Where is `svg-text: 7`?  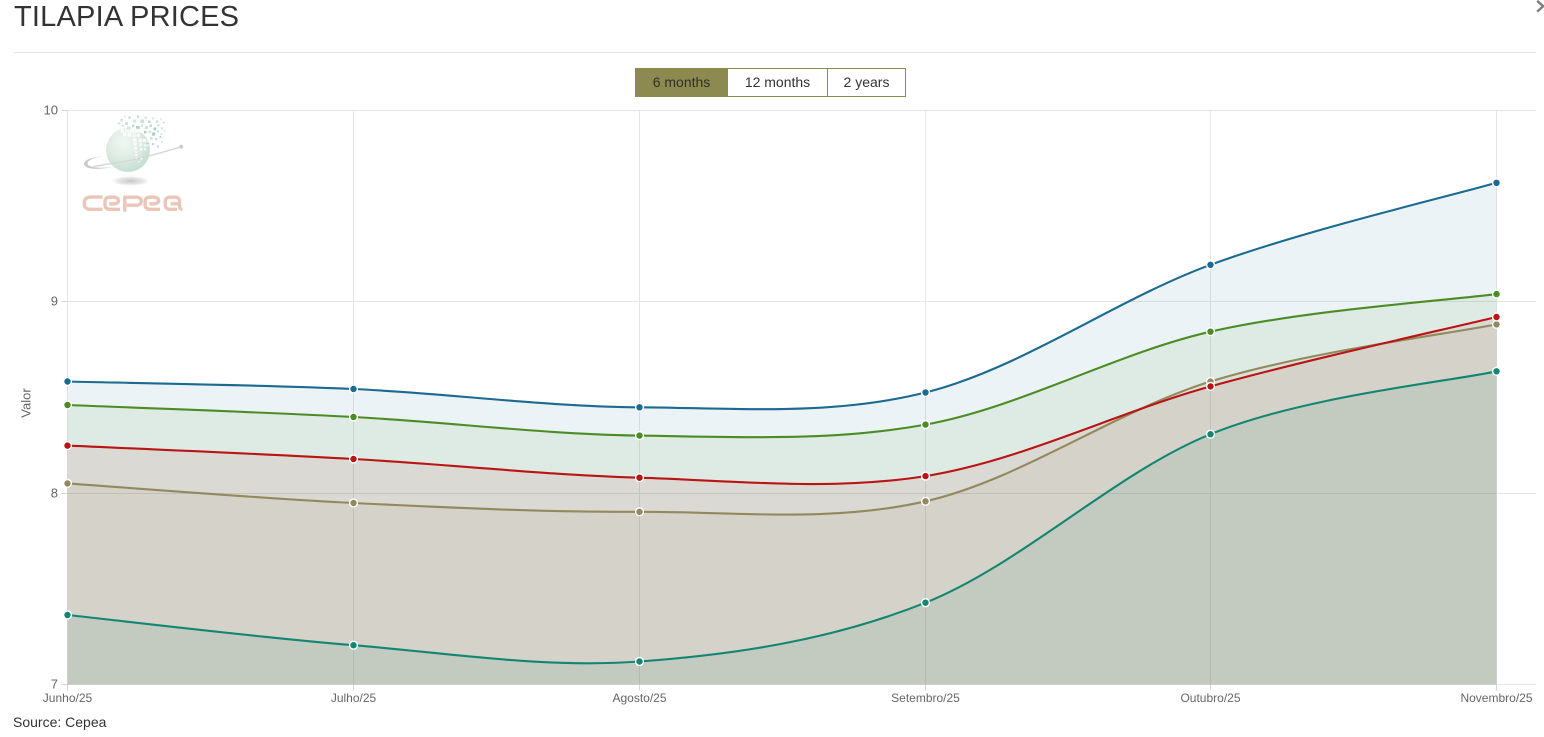
svg-text: 7 is located at coordinates (54, 683).